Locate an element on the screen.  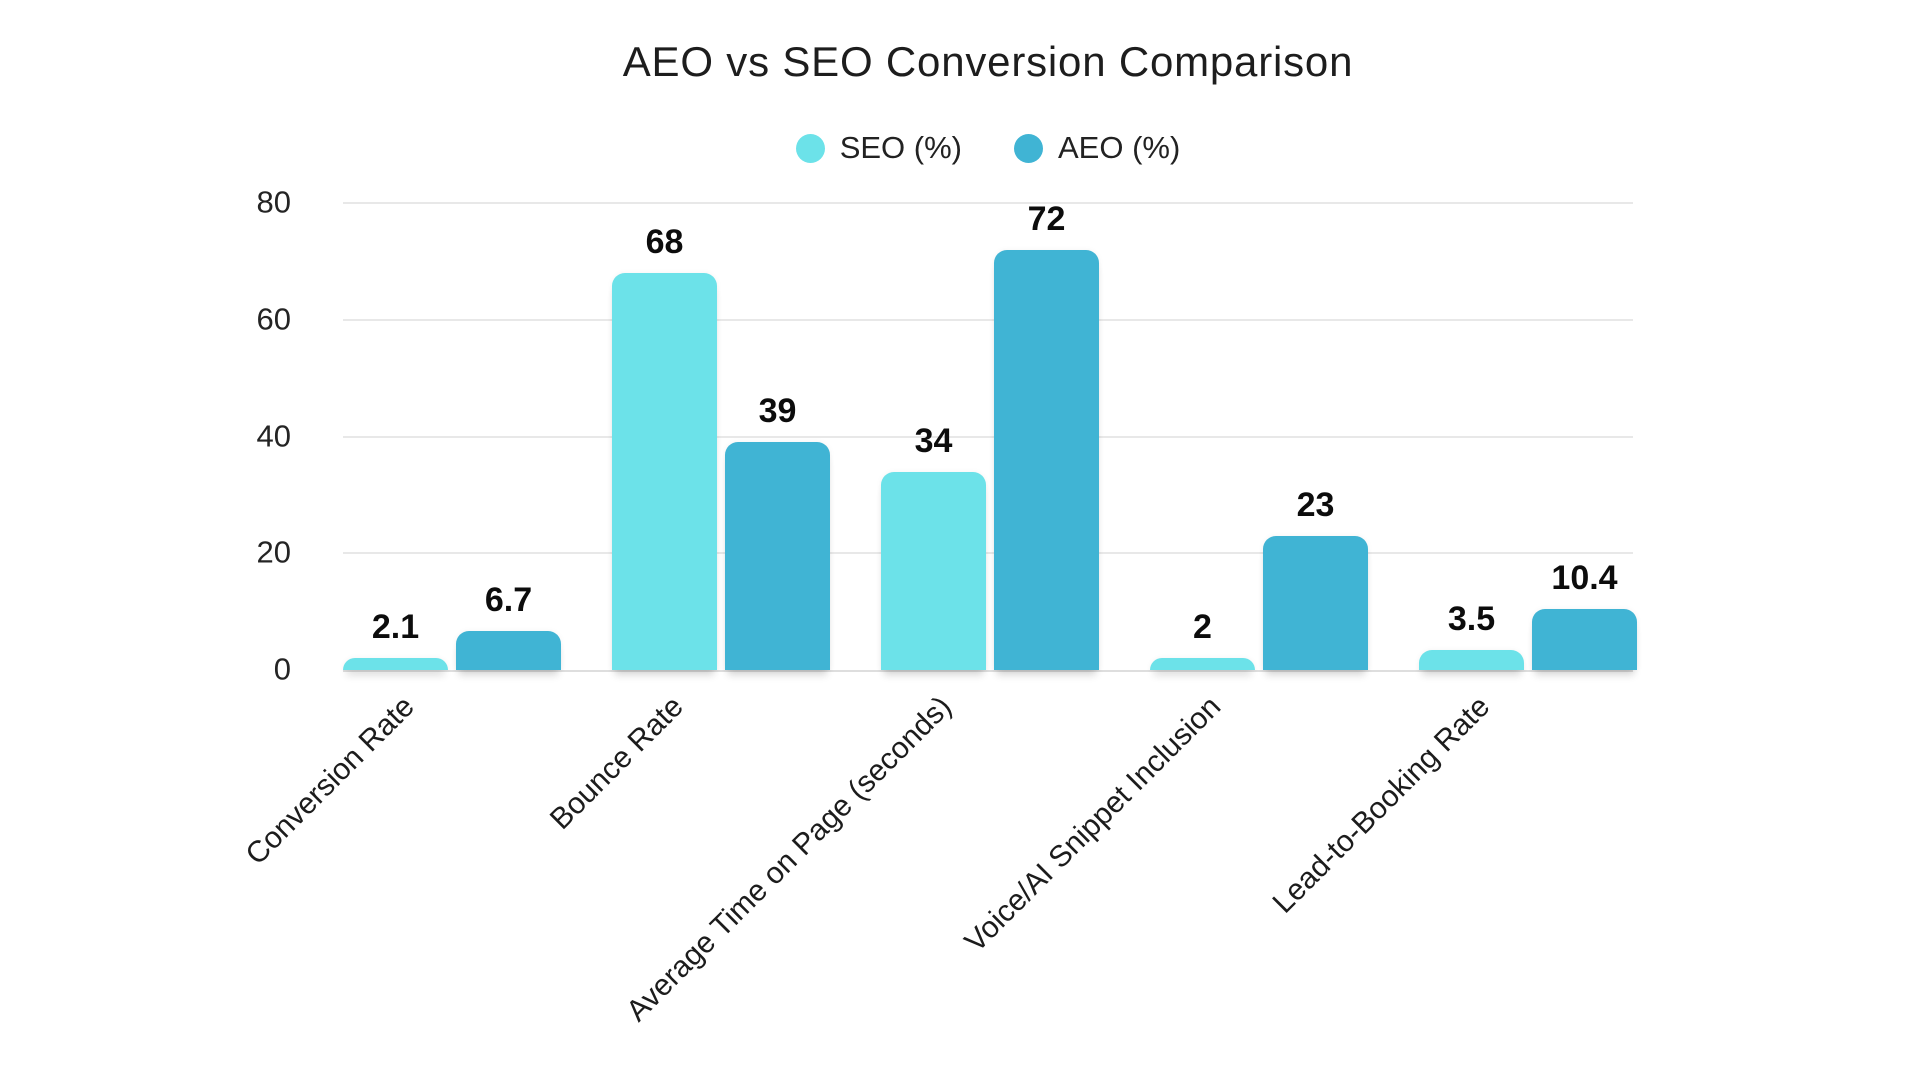
legend-label: AEO (%) is located at coordinates (1119, 147).